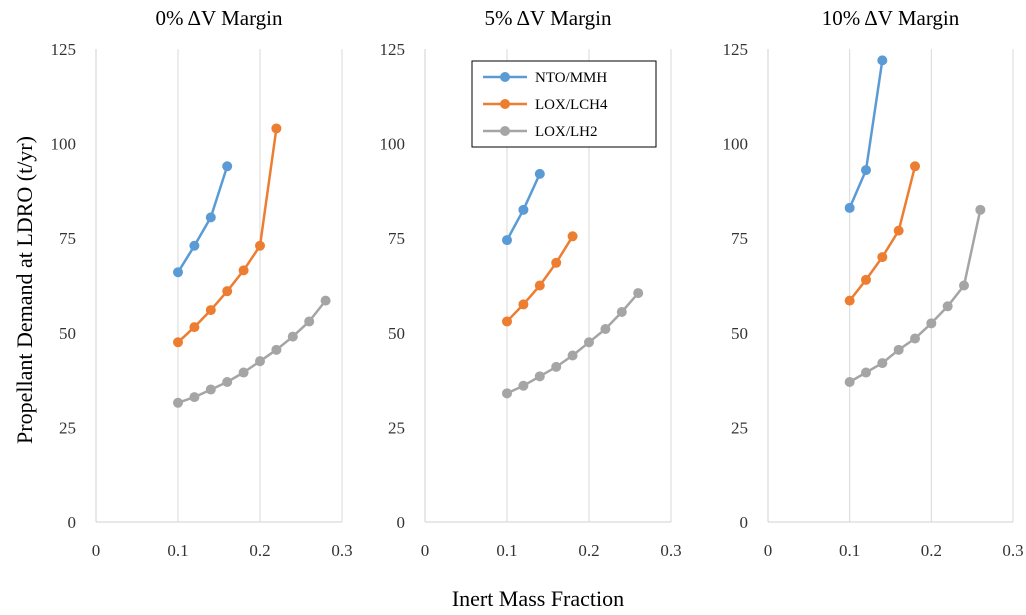  I want to click on legend-entry-label: NTO/MMH, so click(571, 78).